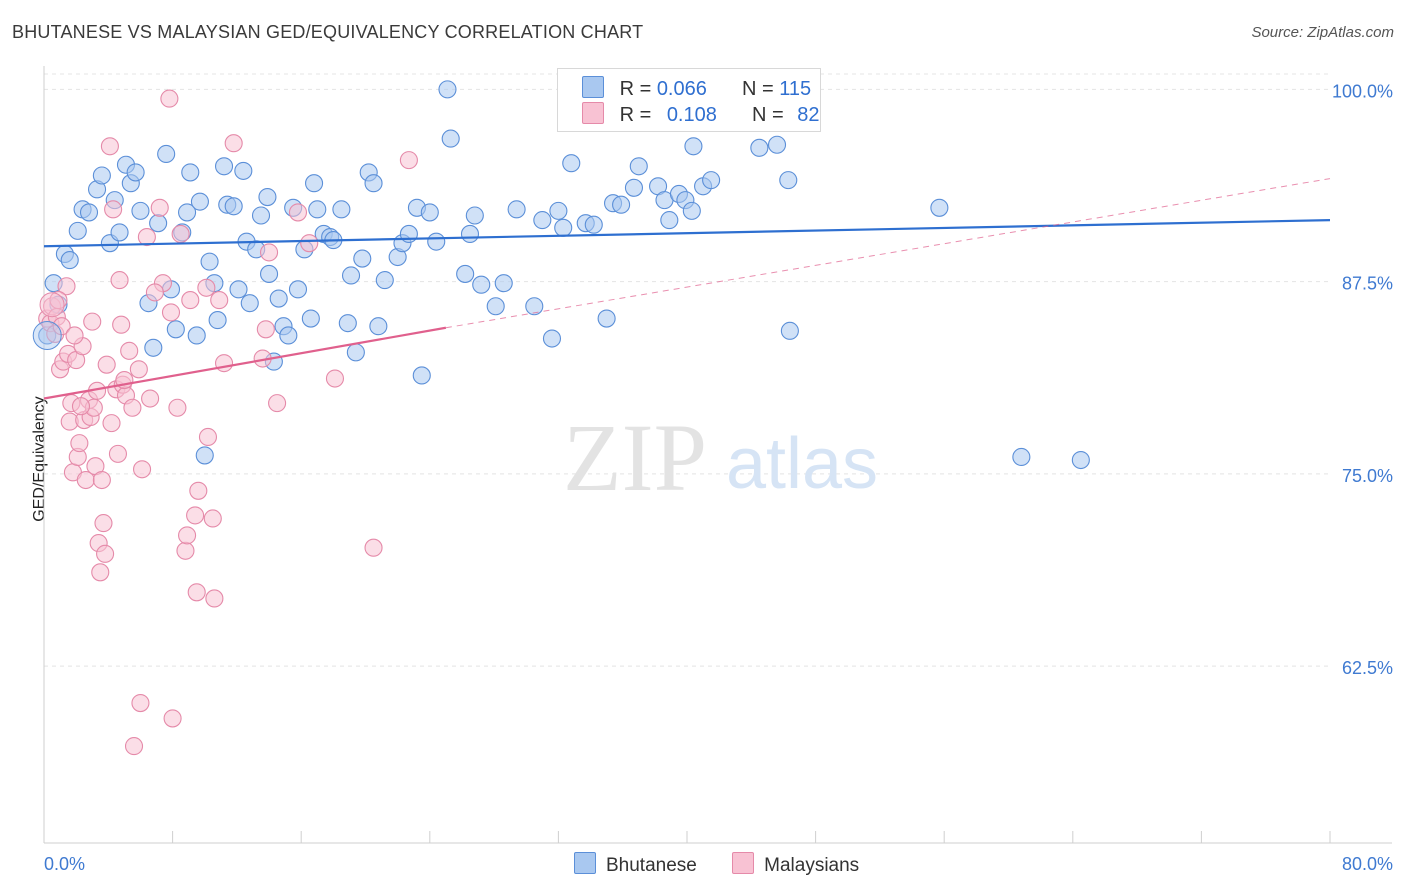  What do you see at coordinates (1367, 864) in the screenshot?
I see `x-tick-label: 80.0%` at bounding box center [1367, 864].